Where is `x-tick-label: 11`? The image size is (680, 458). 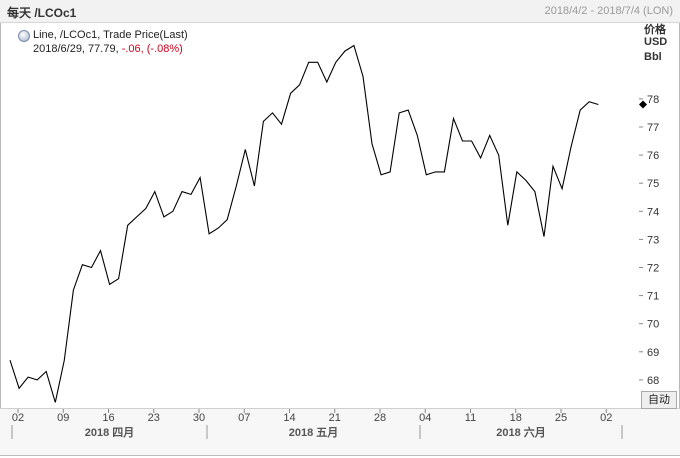 x-tick-label: 11 is located at coordinates (470, 418).